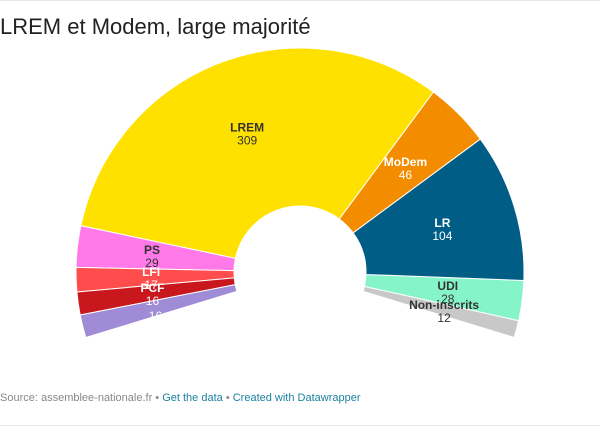  I want to click on top-divider, so click(300, 0).